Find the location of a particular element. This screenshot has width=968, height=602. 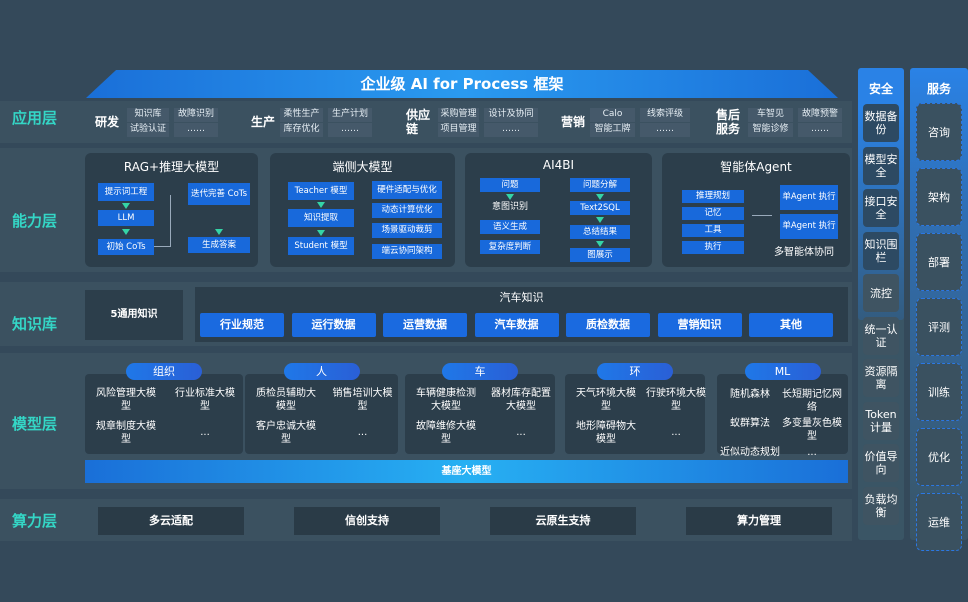

service-item: 运维 is located at coordinates (939, 522).